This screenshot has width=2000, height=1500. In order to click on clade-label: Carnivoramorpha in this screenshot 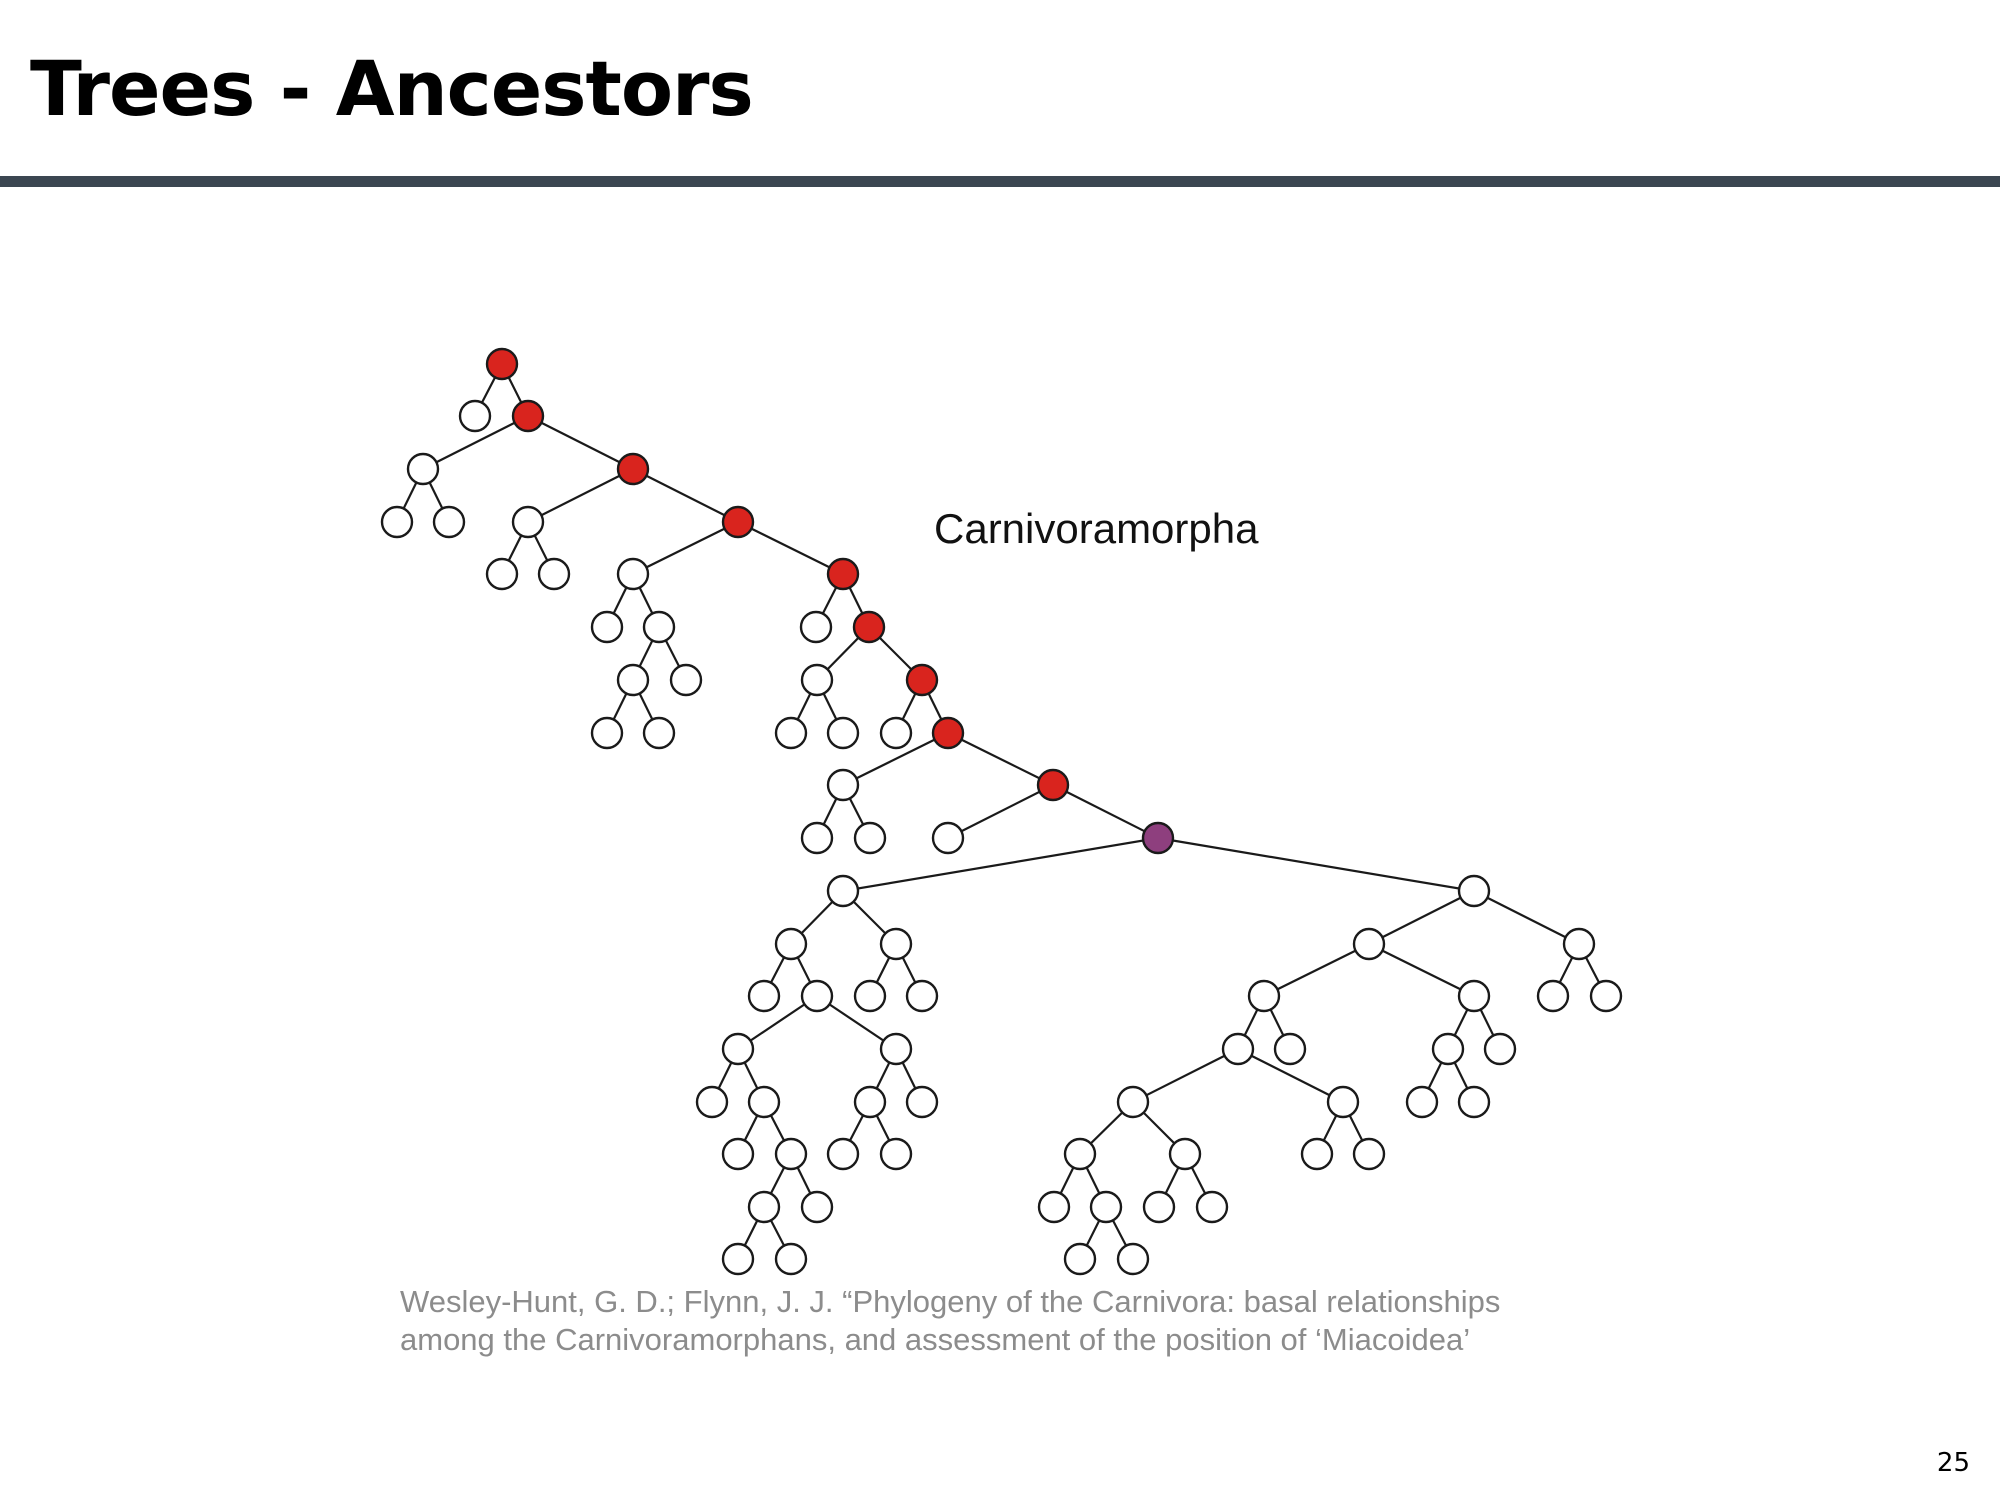, I will do `click(1096, 528)`.